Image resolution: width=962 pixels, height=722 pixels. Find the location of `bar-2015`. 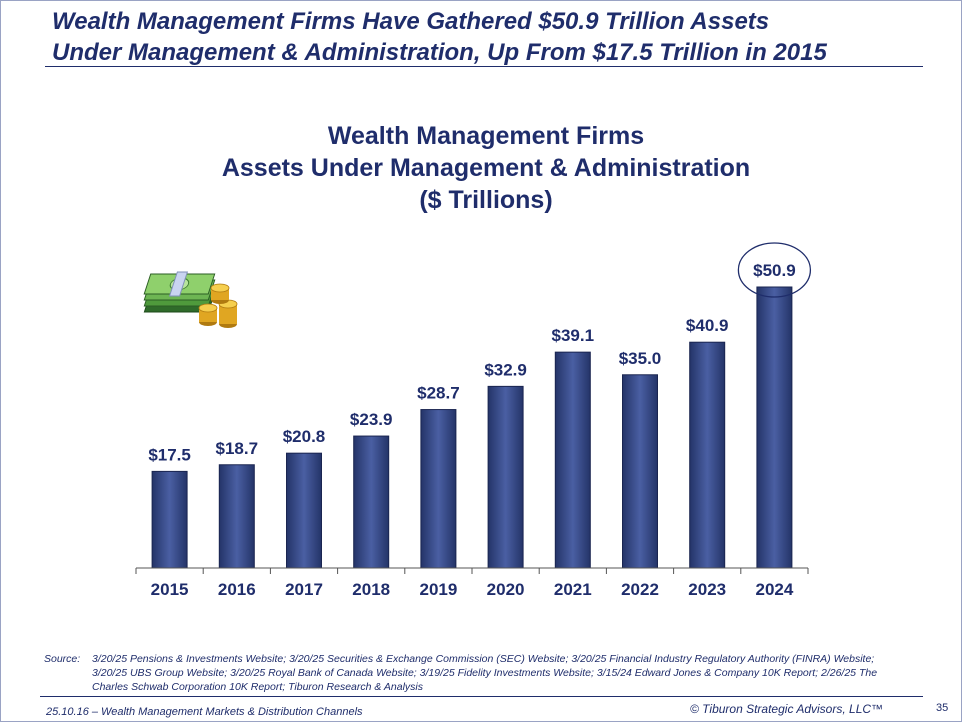

bar-2015 is located at coordinates (169, 519).